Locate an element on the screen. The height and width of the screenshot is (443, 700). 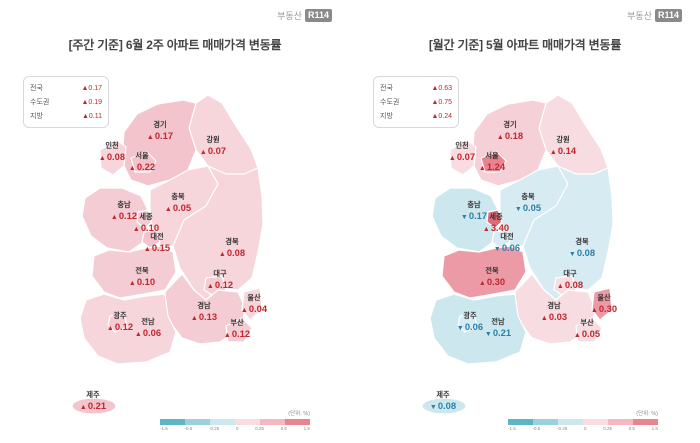
region-value-gangwon: ▲0.14 is located at coordinates (563, 150).